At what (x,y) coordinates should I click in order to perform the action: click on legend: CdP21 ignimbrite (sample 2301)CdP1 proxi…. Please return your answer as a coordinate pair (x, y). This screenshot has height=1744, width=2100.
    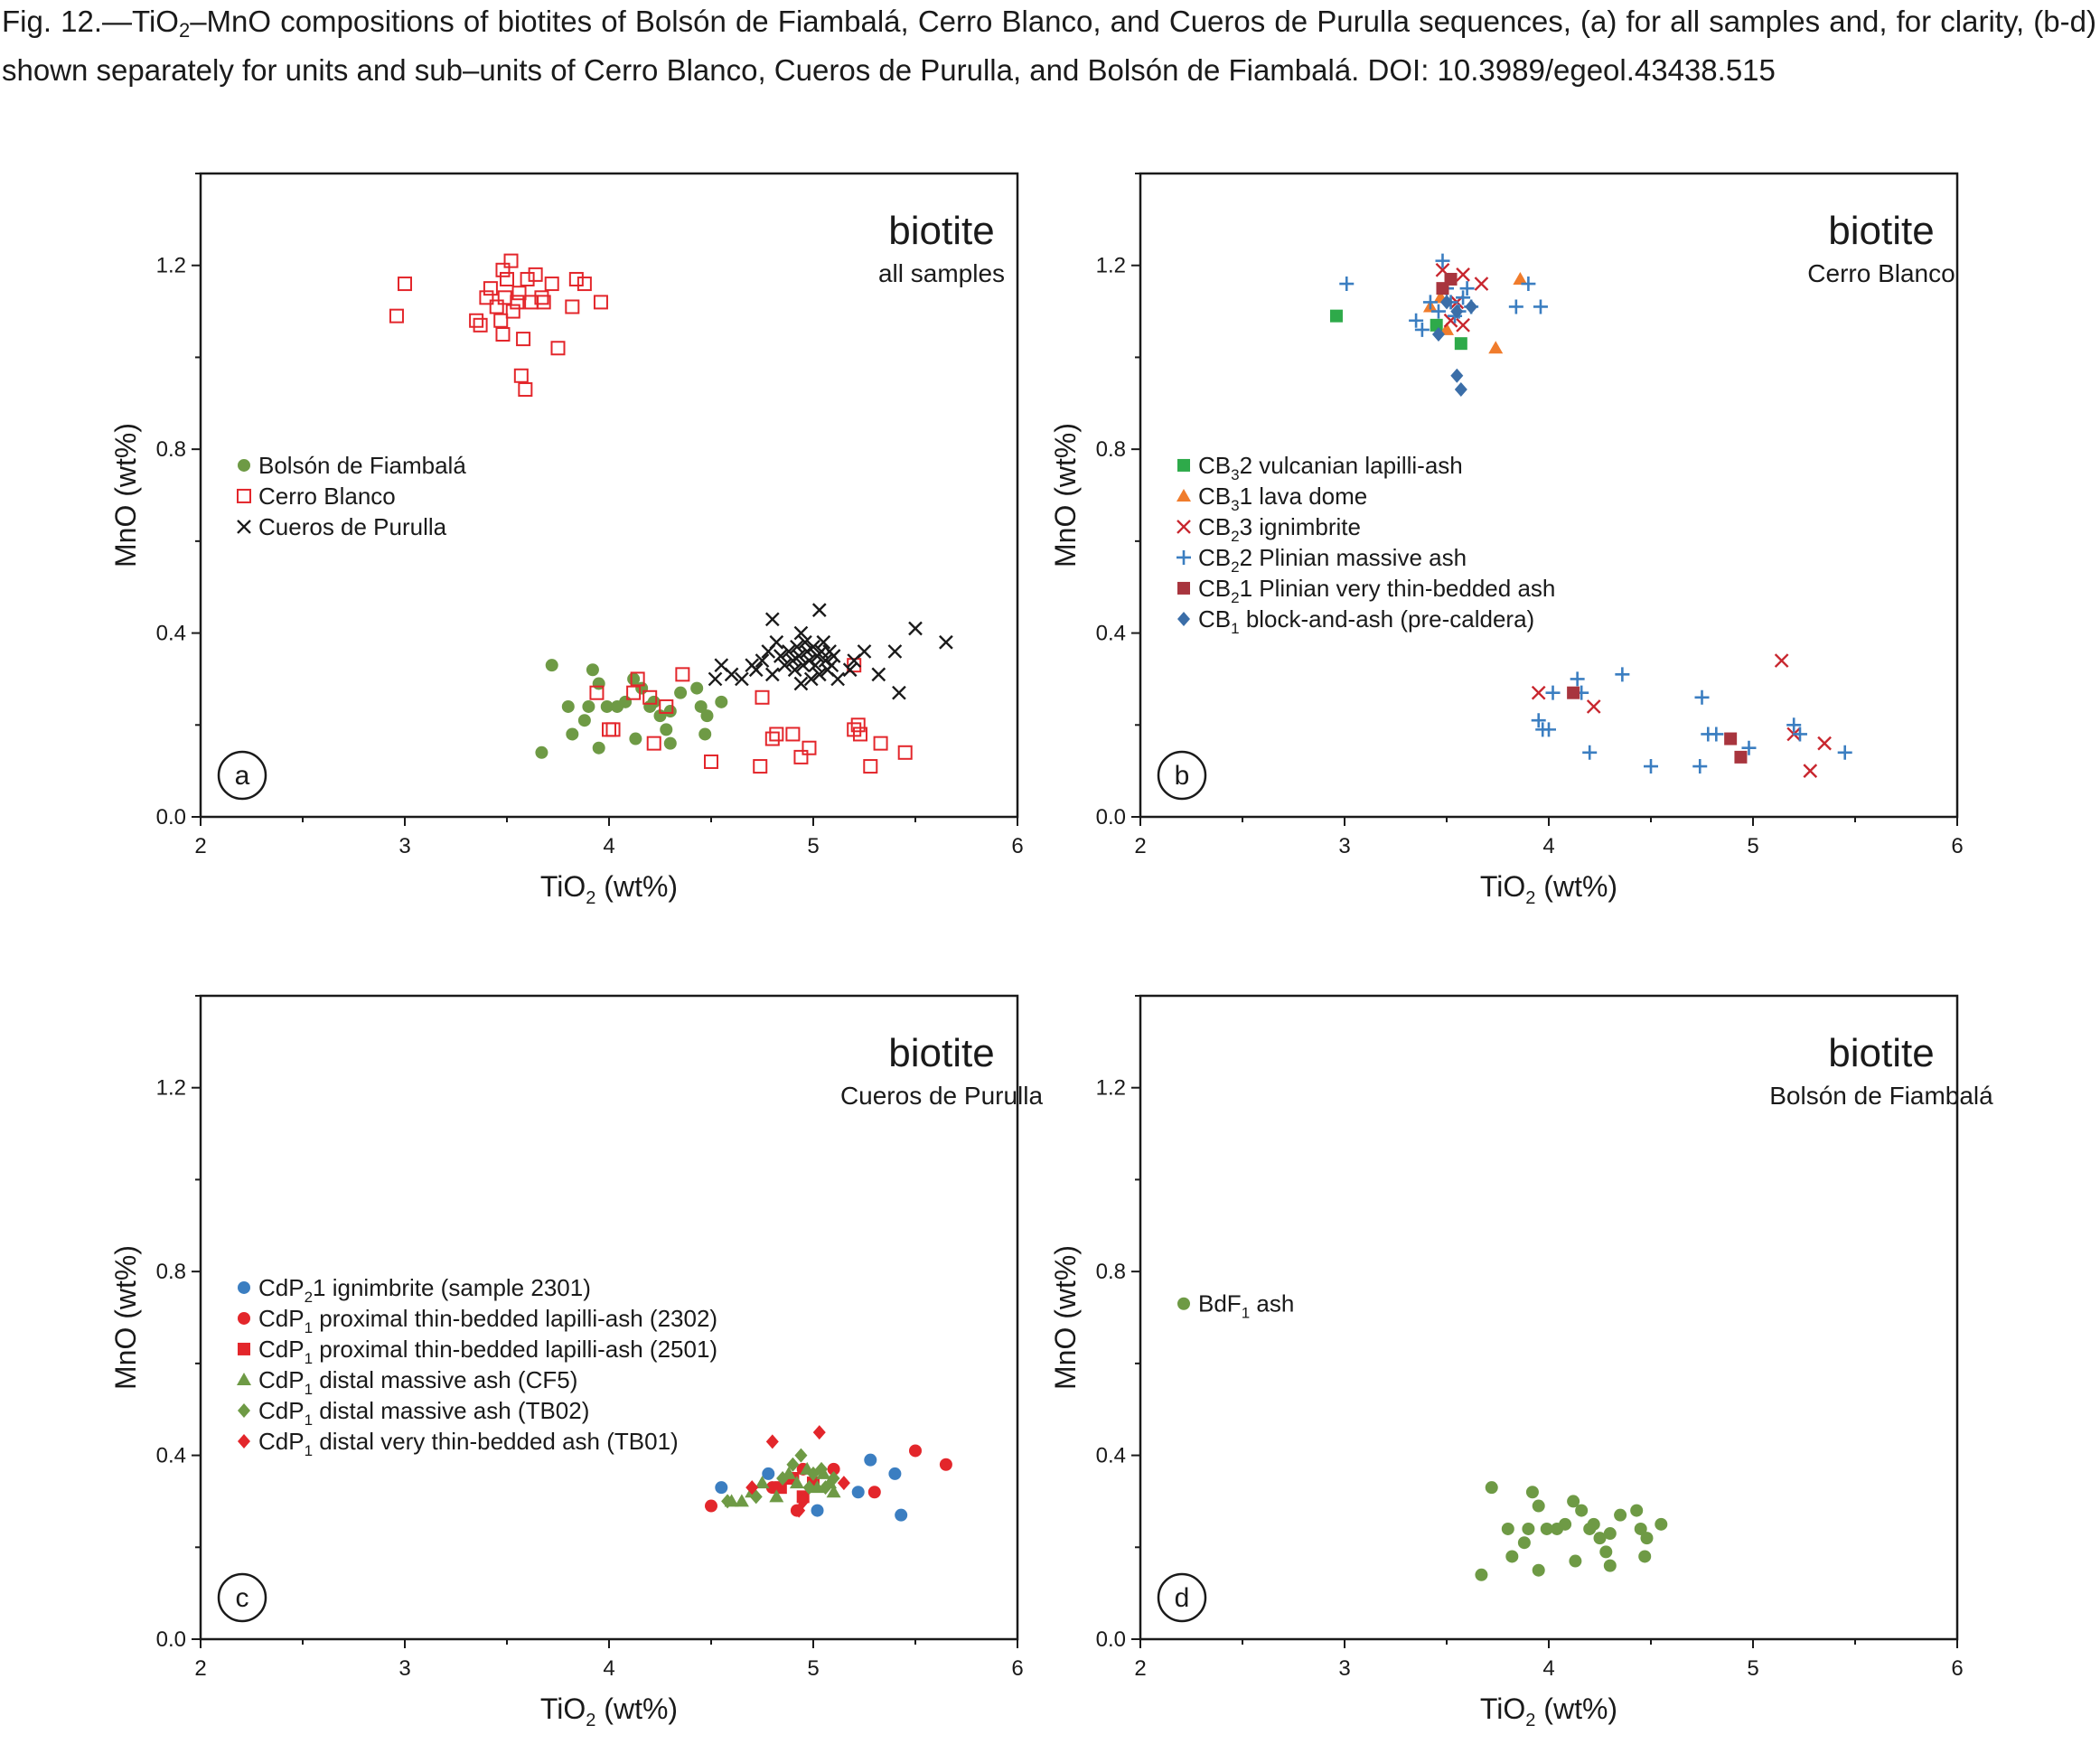
    Looking at the image, I should click on (477, 1366).